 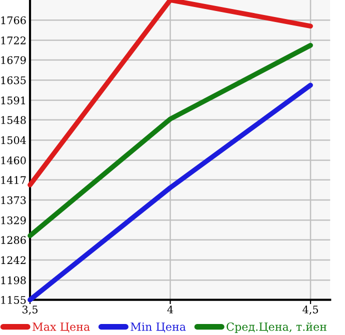 I want to click on x-tick-label: 4, so click(x=170, y=310).